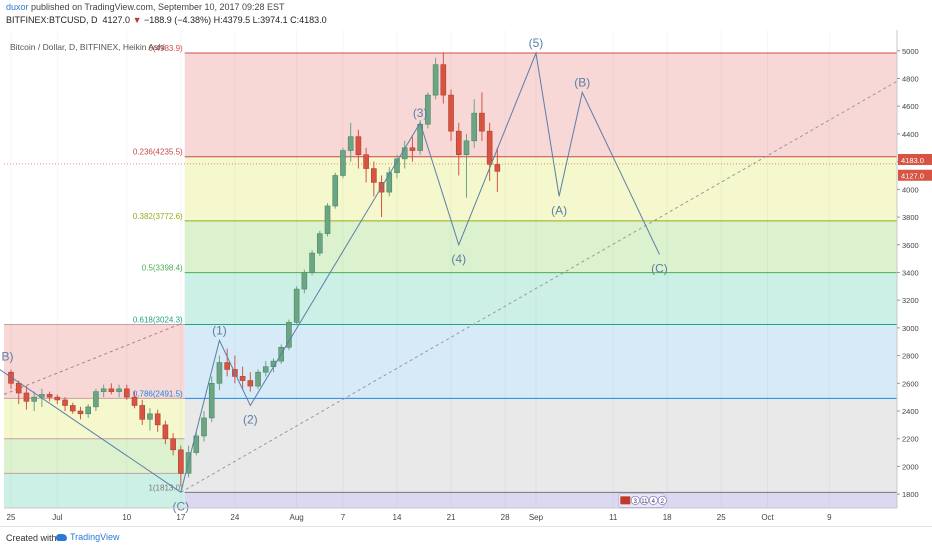  Describe the element at coordinates (915, 159) in the screenshot. I see `current-price-tag` at that location.